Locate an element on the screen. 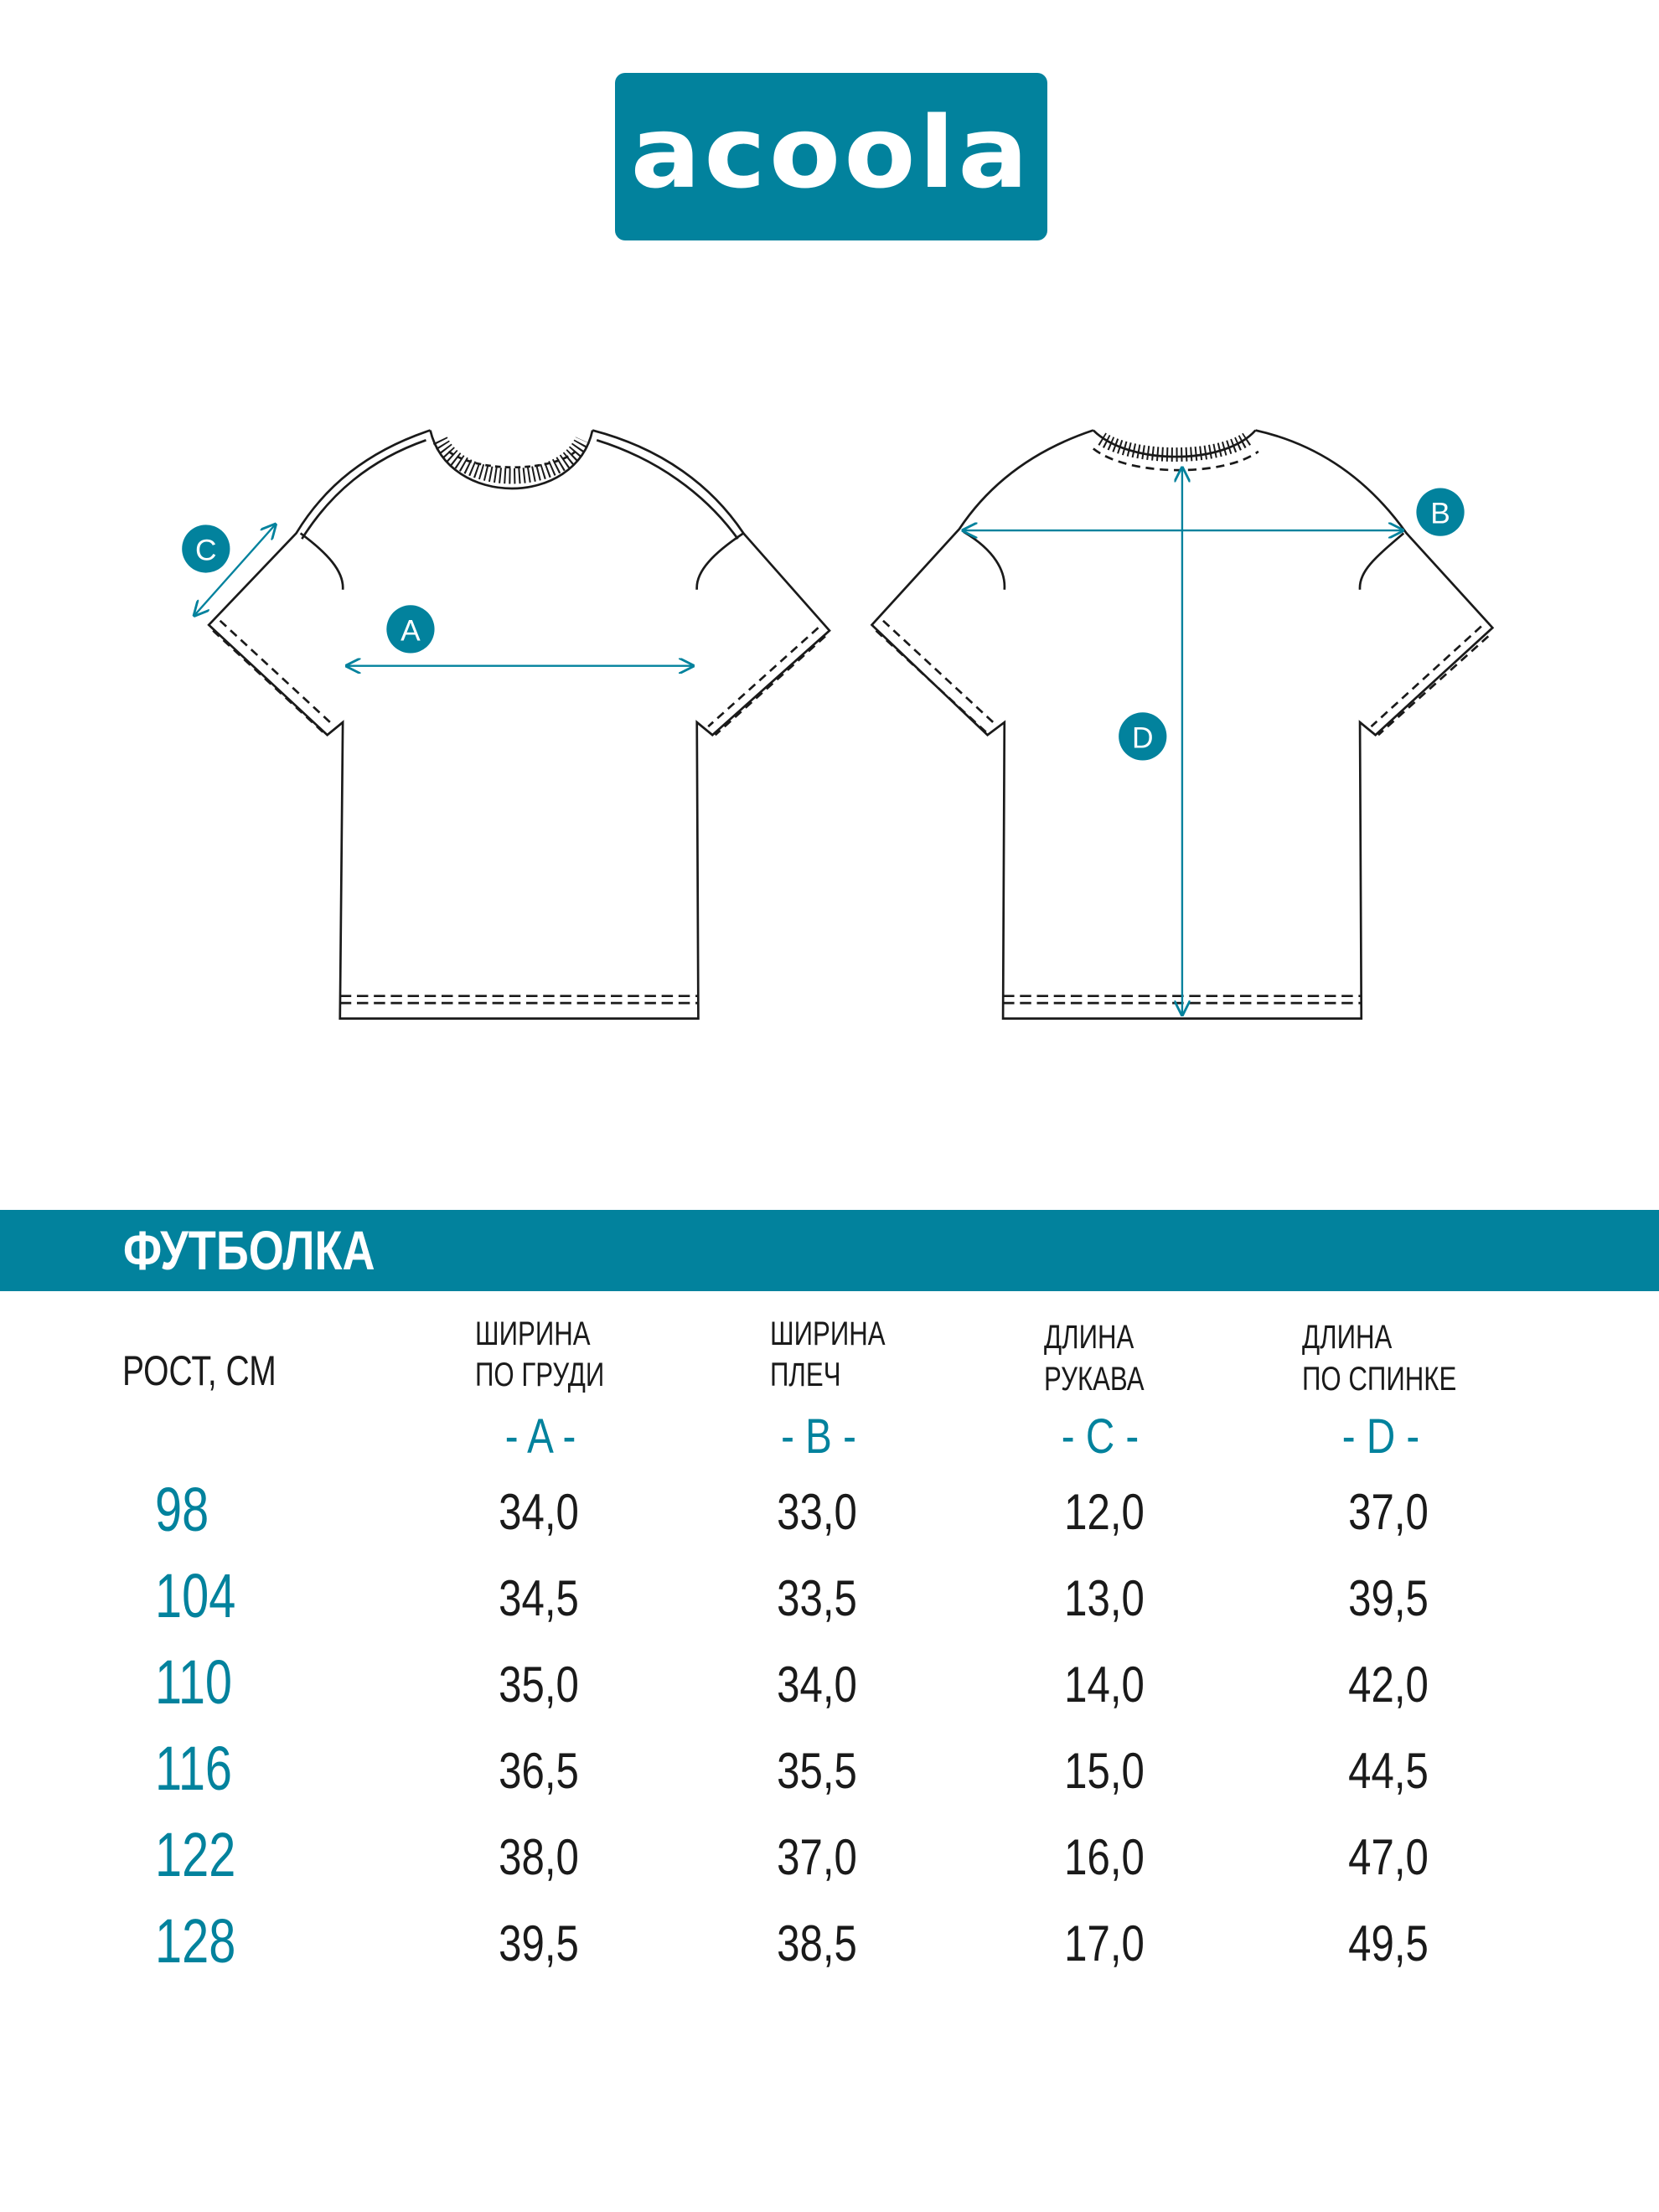  marker-b: B is located at coordinates (1440, 512).